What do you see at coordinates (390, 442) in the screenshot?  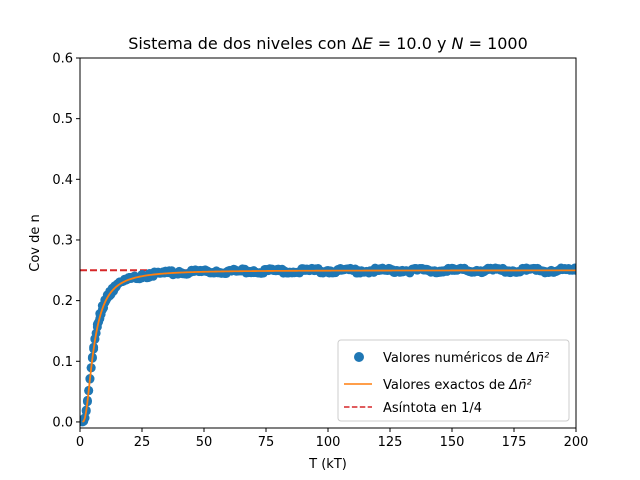 I see `x-tick-label: 125` at bounding box center [390, 442].